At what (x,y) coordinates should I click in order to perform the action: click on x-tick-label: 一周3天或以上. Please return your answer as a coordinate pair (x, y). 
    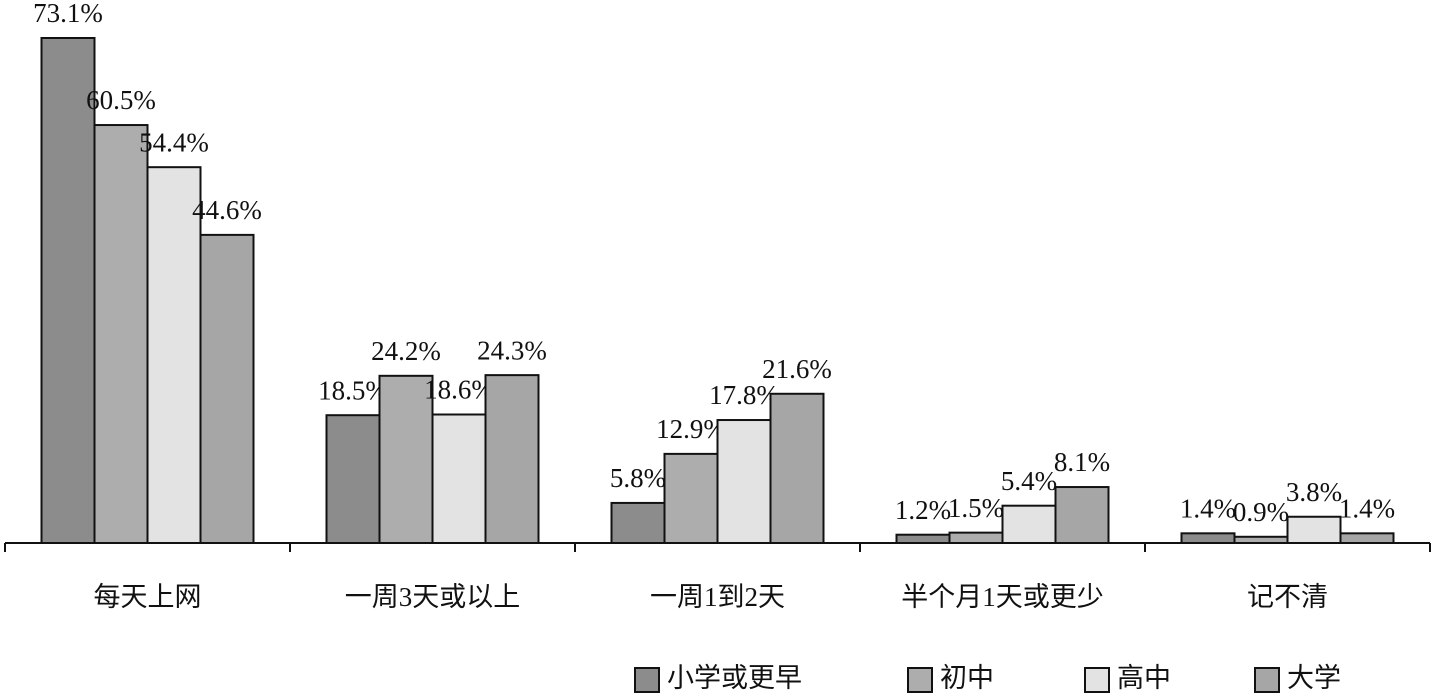
    Looking at the image, I should click on (433, 597).